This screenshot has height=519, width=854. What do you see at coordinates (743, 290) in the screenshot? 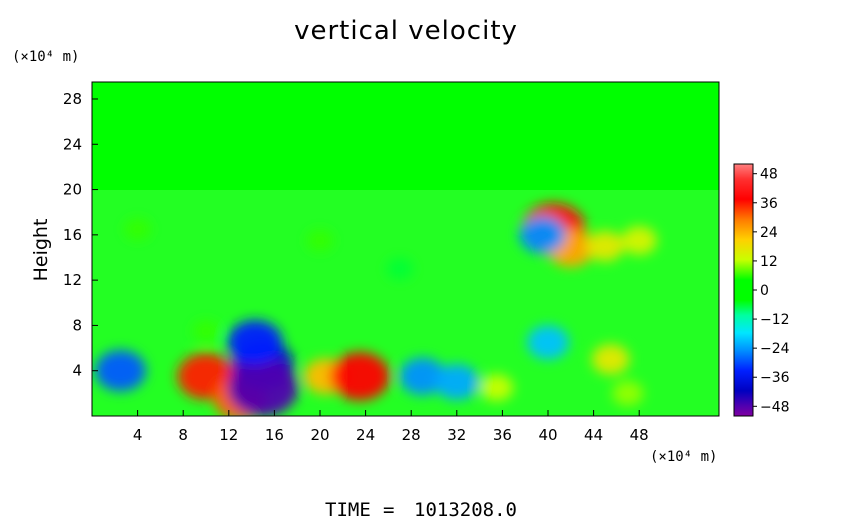
I see `colorbar-gradient` at bounding box center [743, 290].